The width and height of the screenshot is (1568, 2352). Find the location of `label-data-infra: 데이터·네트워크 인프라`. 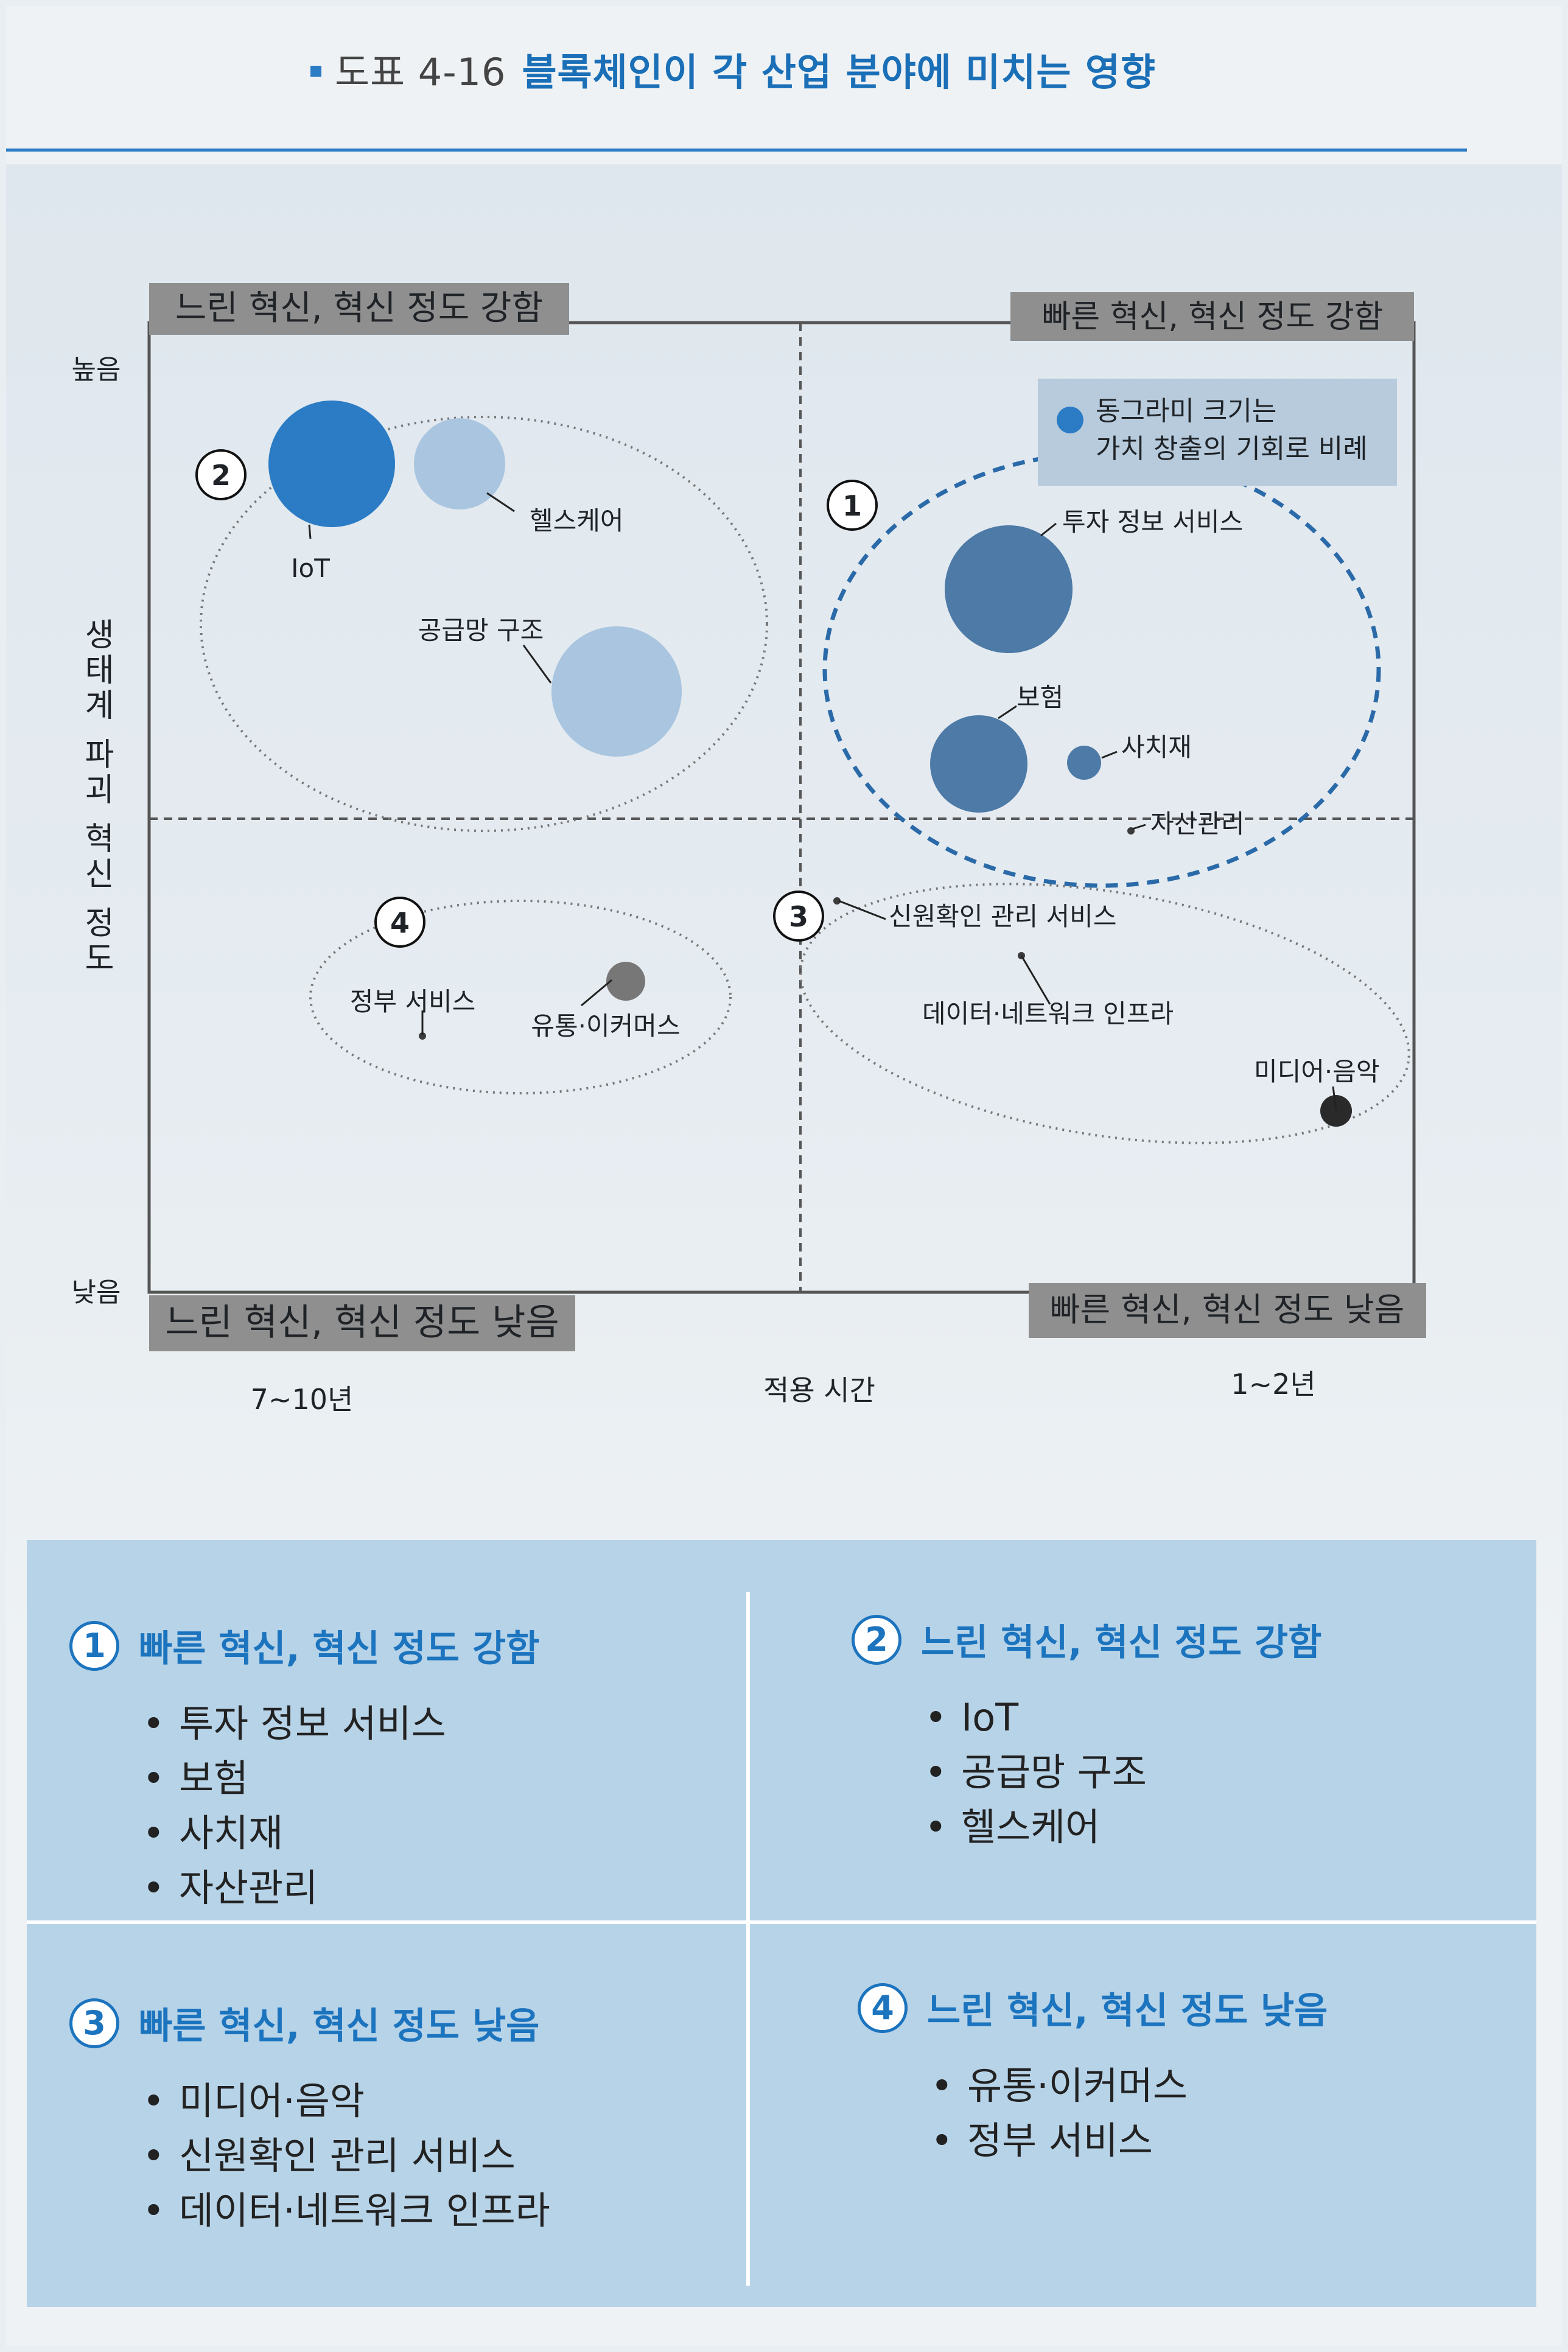

label-data-infra: 데이터·네트워크 인프라 is located at coordinates (1048, 1014).